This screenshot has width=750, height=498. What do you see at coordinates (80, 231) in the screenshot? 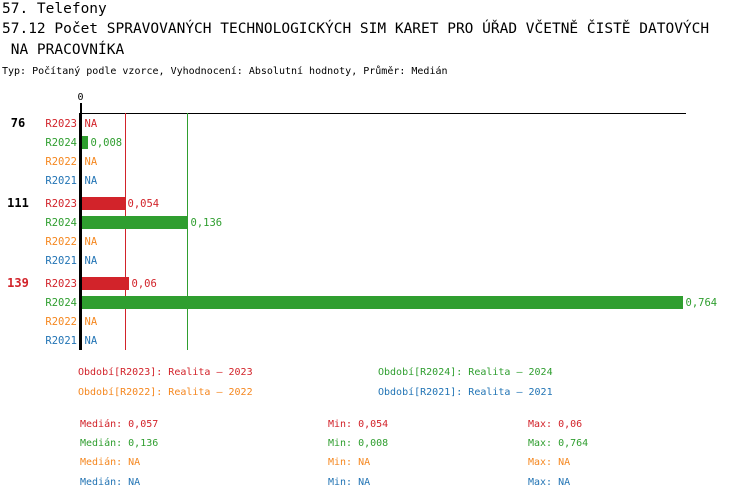
I see `y-axis-line` at bounding box center [80, 231].